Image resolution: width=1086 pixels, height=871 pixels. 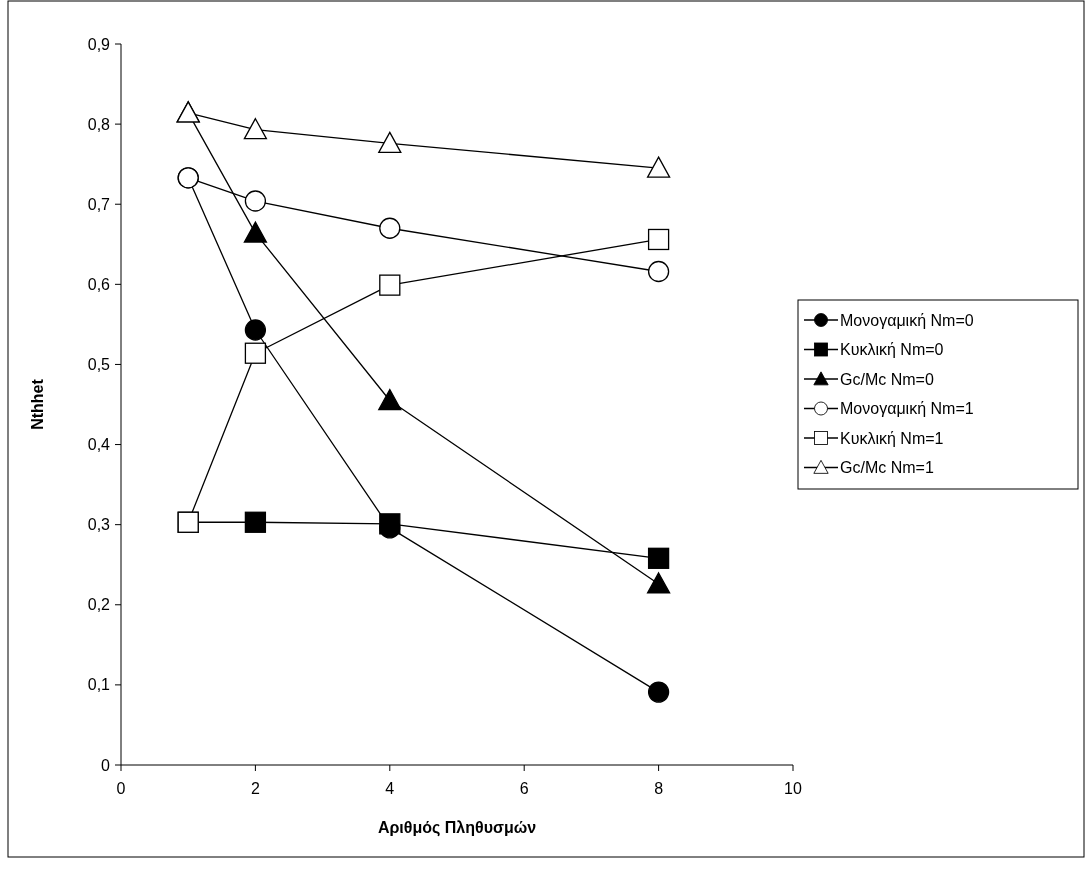 I want to click on y-tick-label: 0,2, so click(x=99, y=605).